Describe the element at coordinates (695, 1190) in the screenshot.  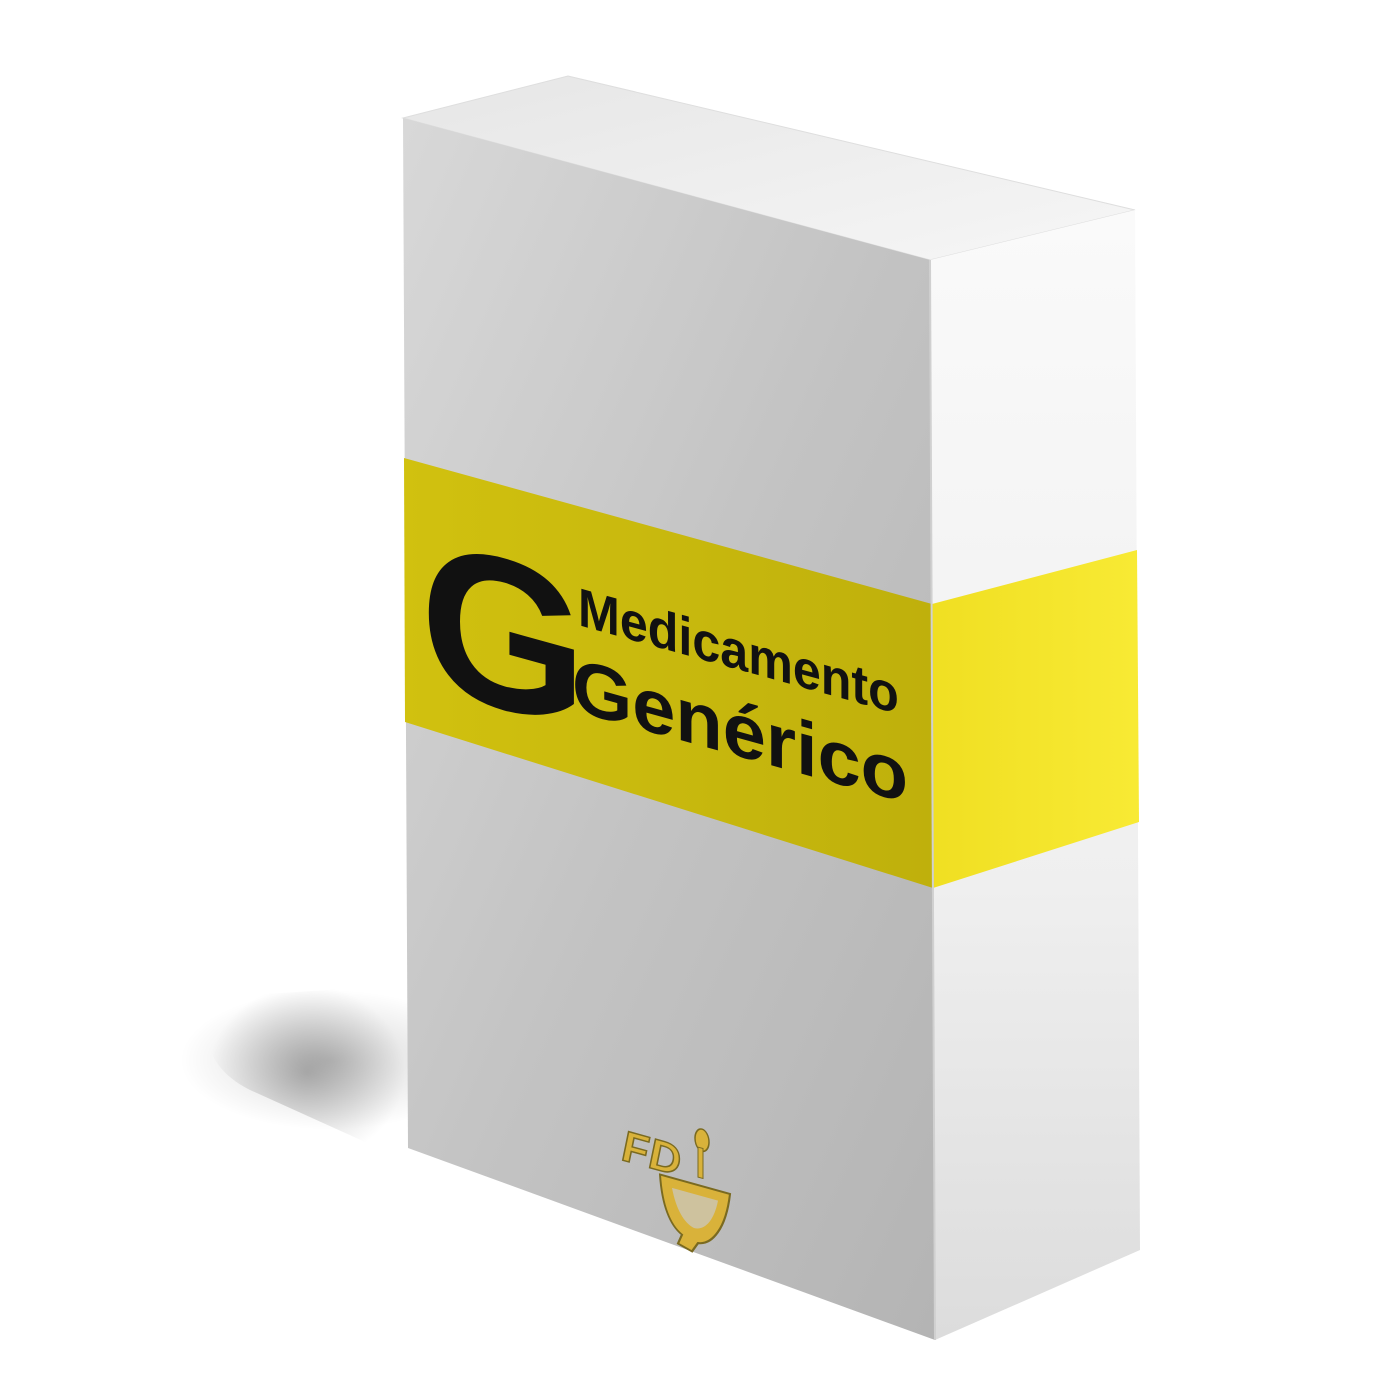
I see `mortar-pestle-icon` at that location.